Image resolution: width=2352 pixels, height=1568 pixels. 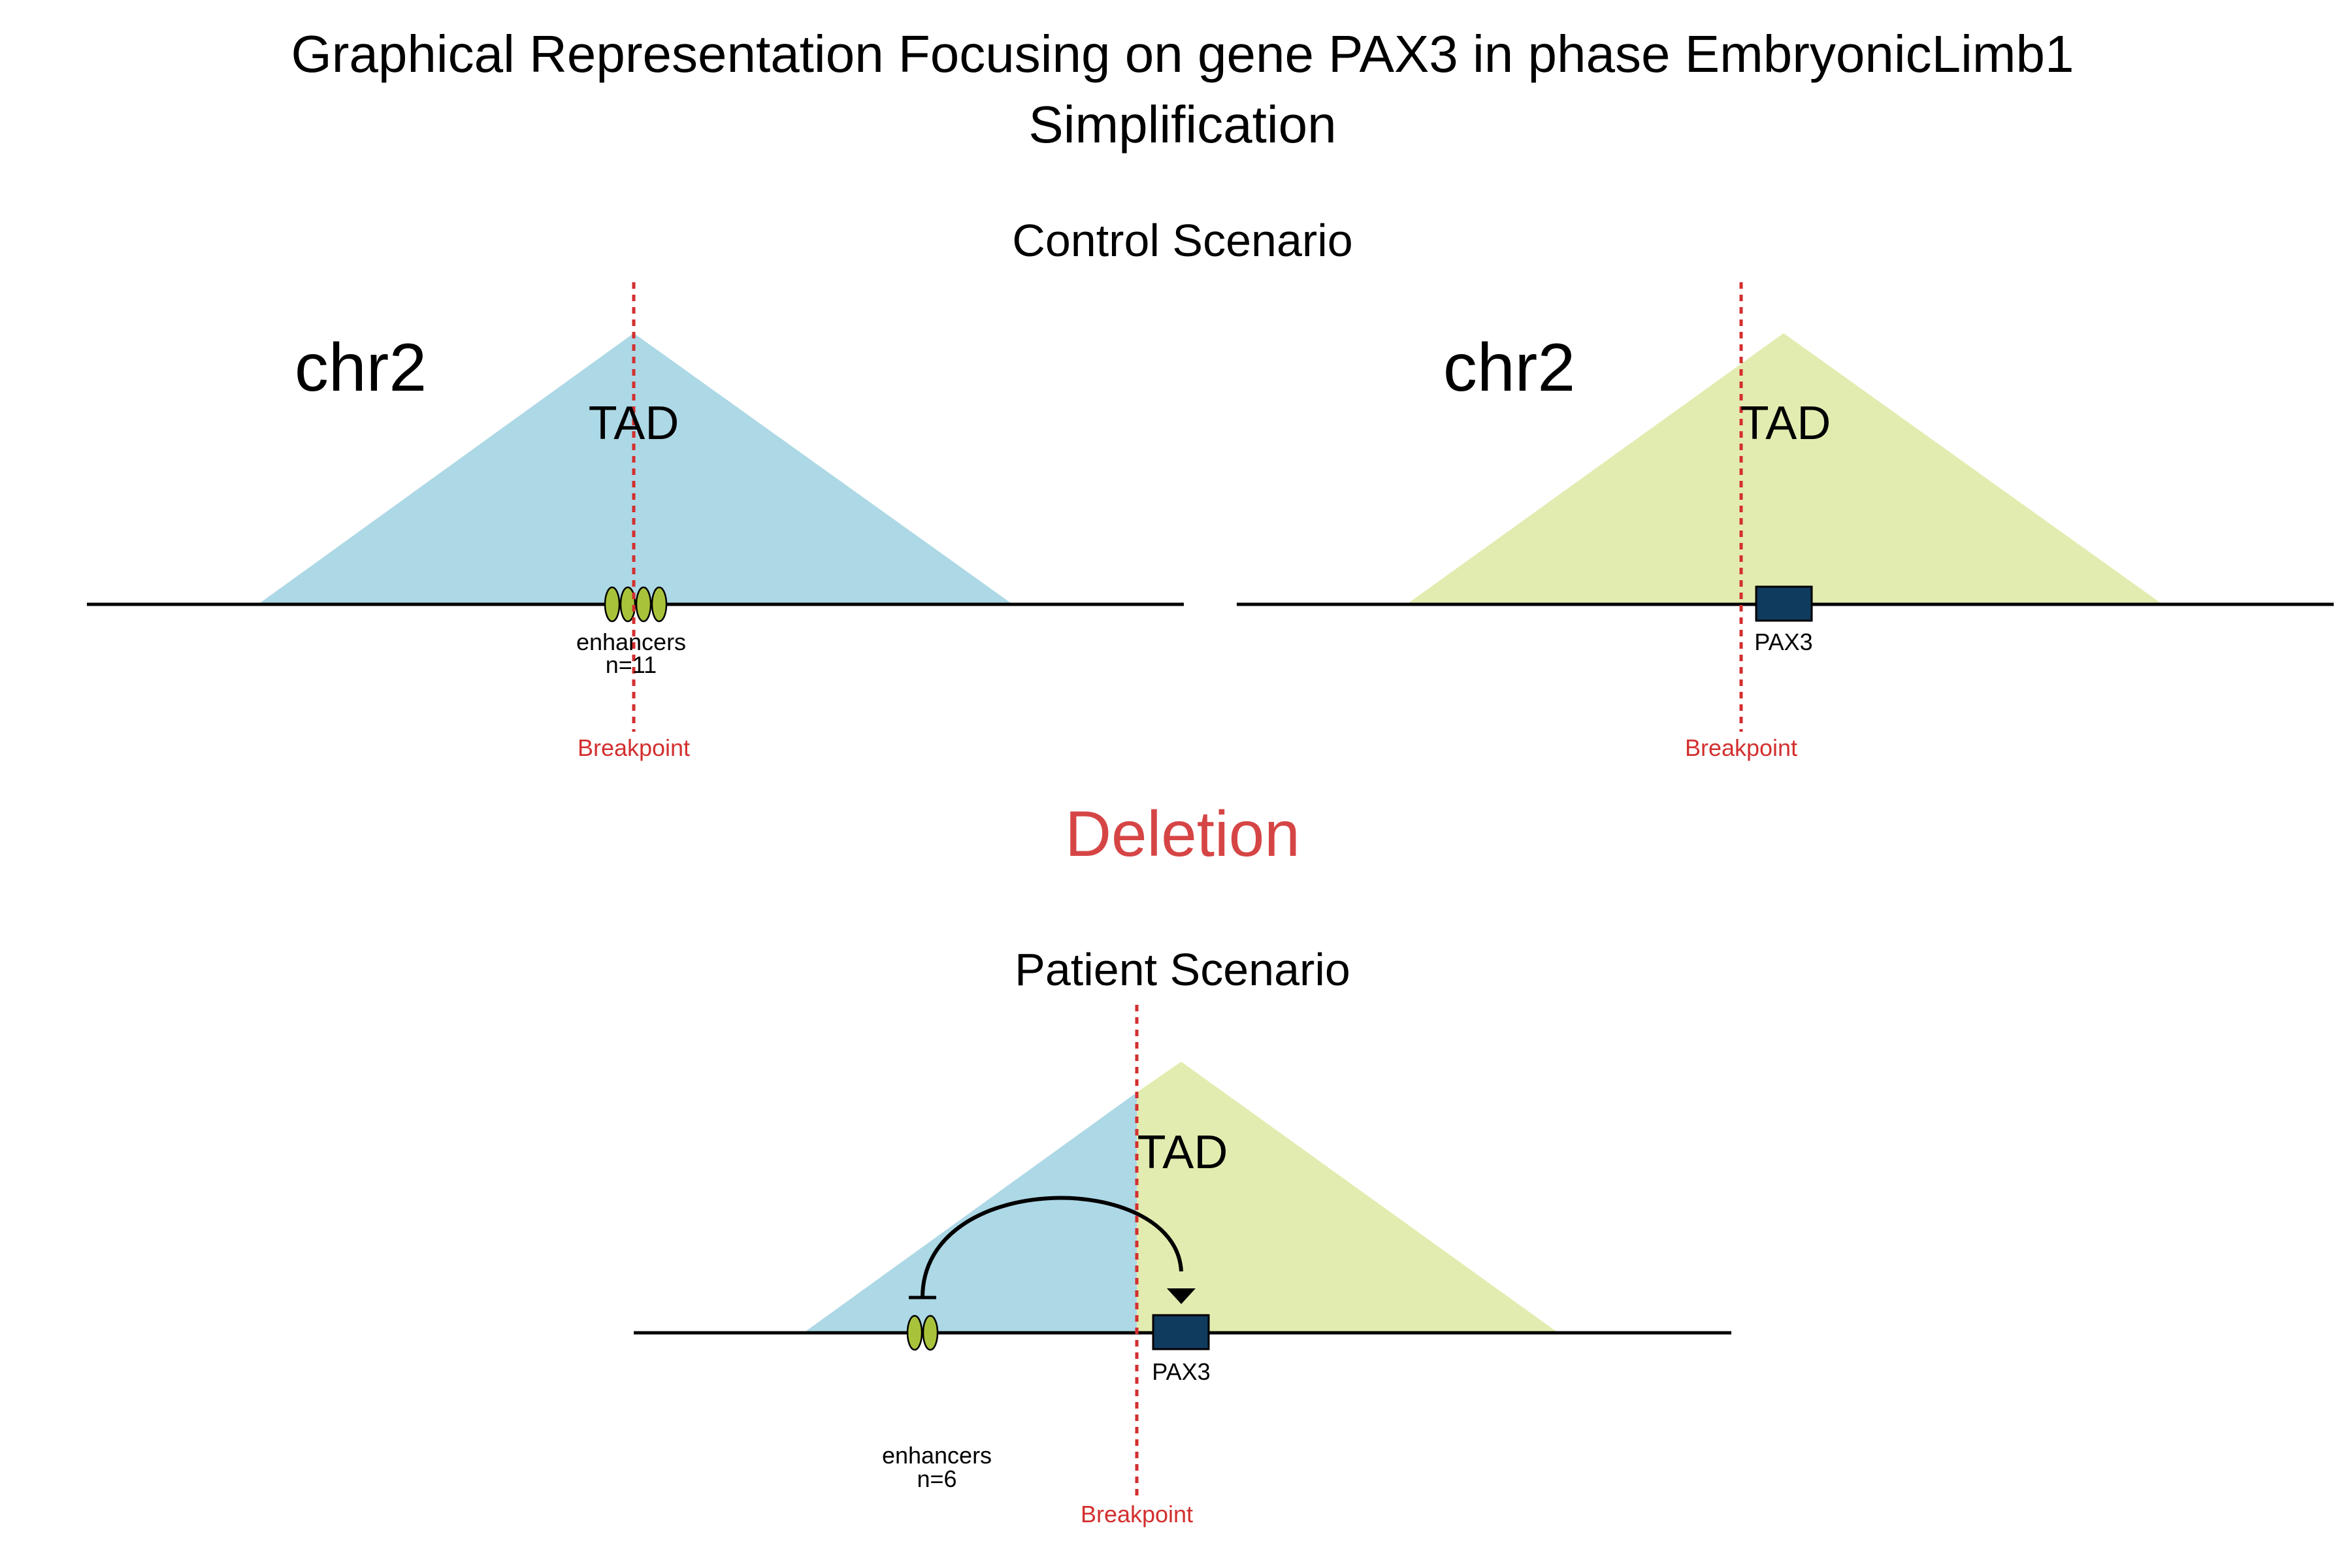 I want to click on control-right-tad-triangle, so click(x=1785, y=468).